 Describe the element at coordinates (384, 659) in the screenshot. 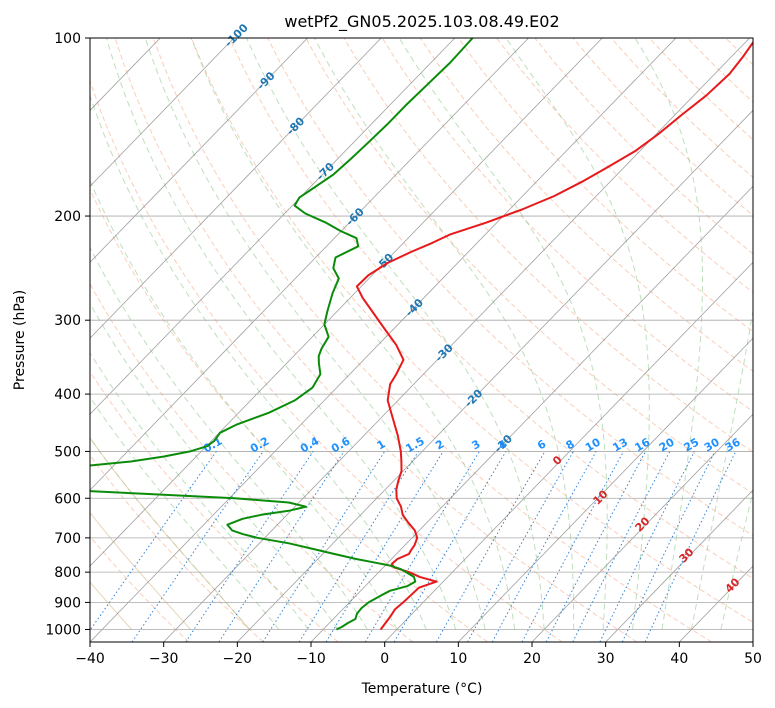

I see `x-tick-label: 0` at that location.